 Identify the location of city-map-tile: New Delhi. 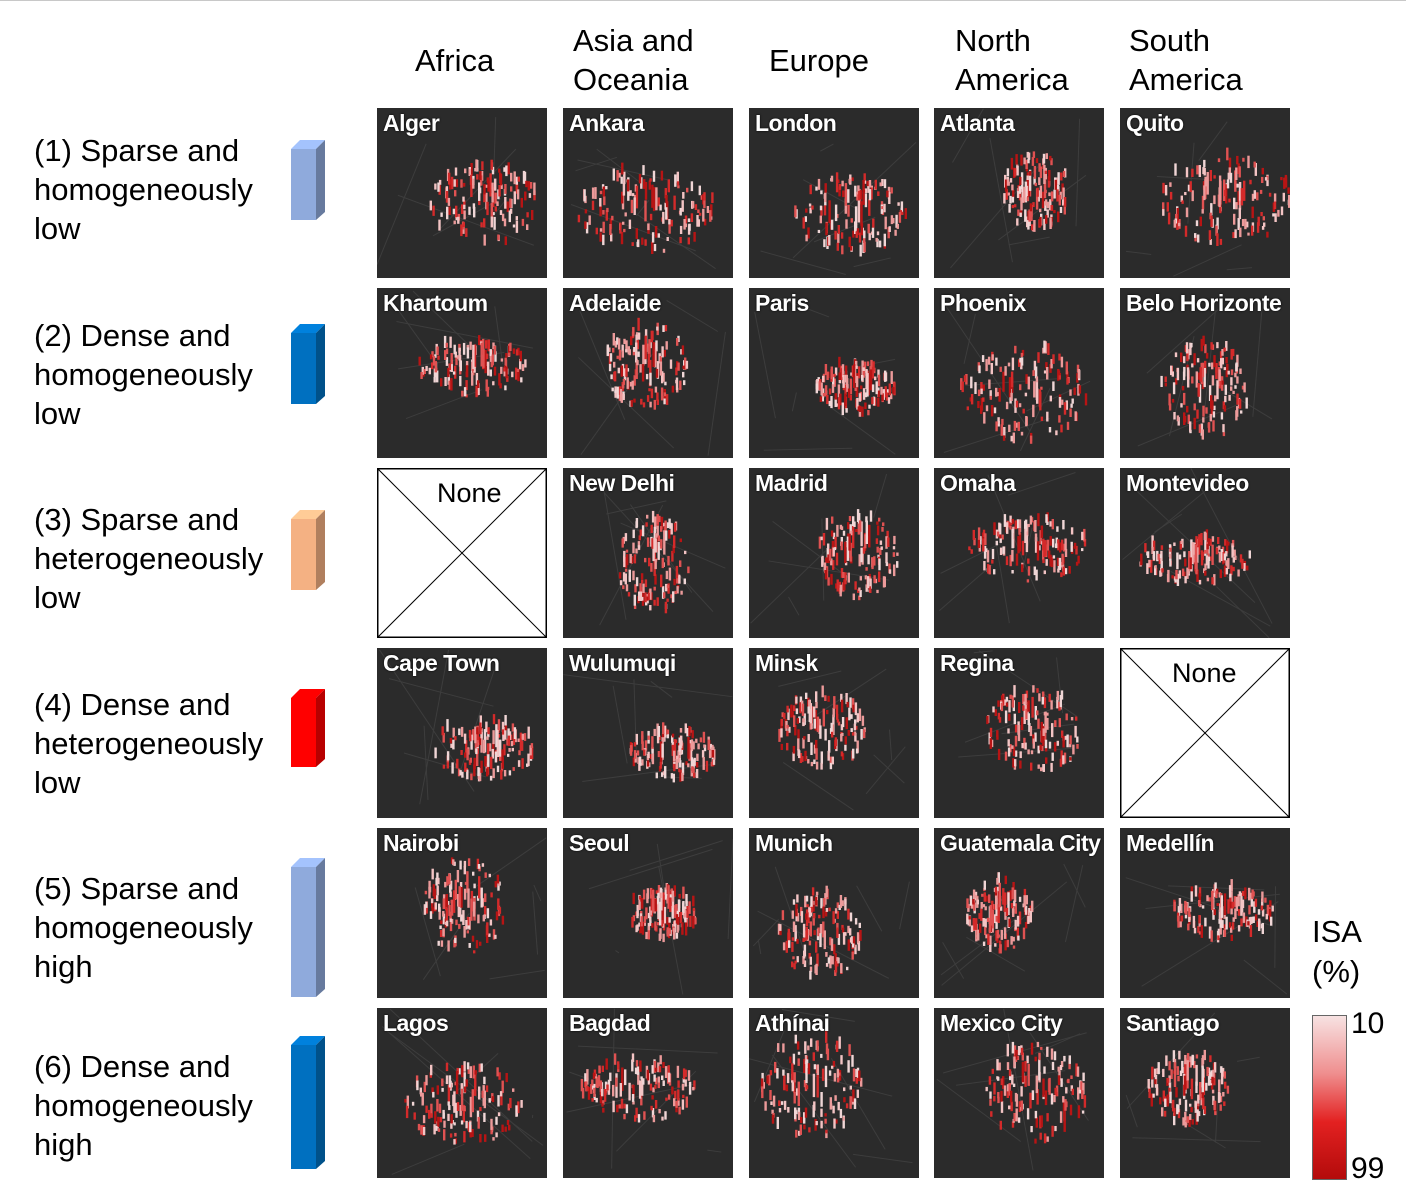
(648, 553).